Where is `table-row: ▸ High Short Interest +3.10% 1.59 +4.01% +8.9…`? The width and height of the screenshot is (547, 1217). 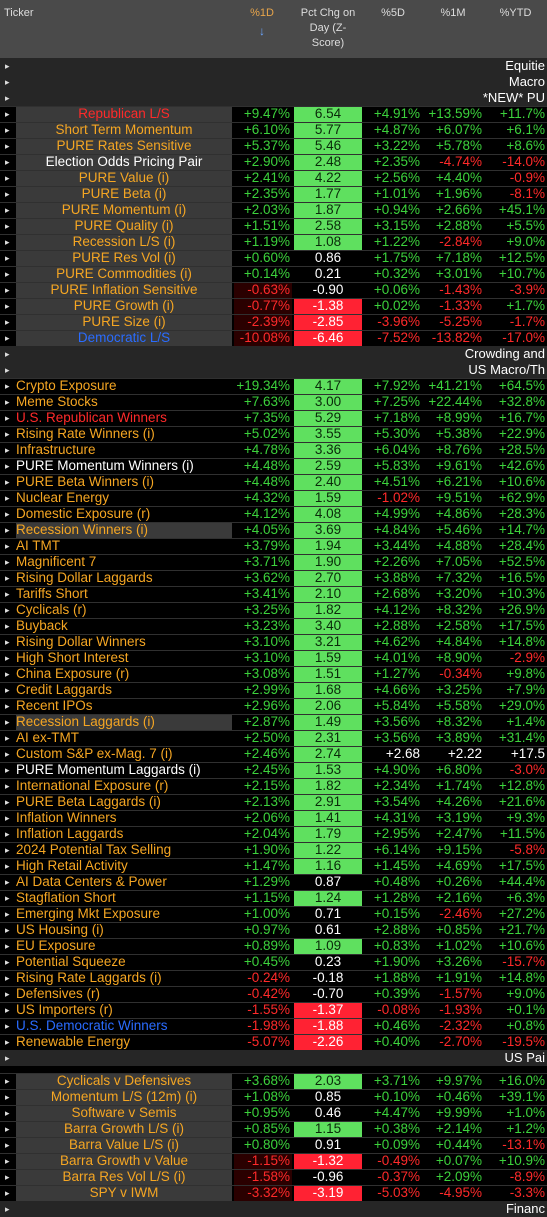
table-row: ▸ High Short Interest +3.10% 1.59 +4.01% +8.9… is located at coordinates (273, 658).